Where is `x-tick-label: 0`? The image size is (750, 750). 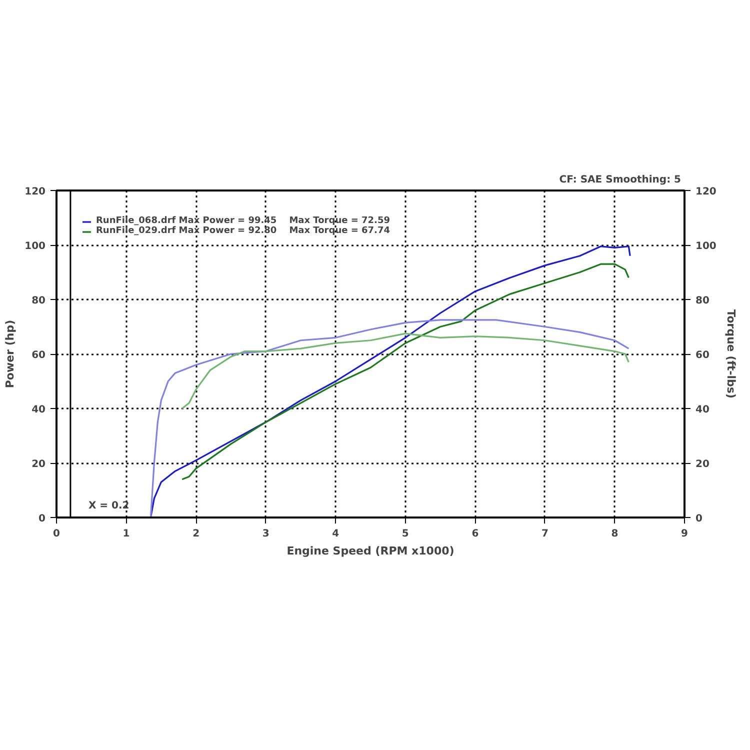 x-tick-label: 0 is located at coordinates (56, 534).